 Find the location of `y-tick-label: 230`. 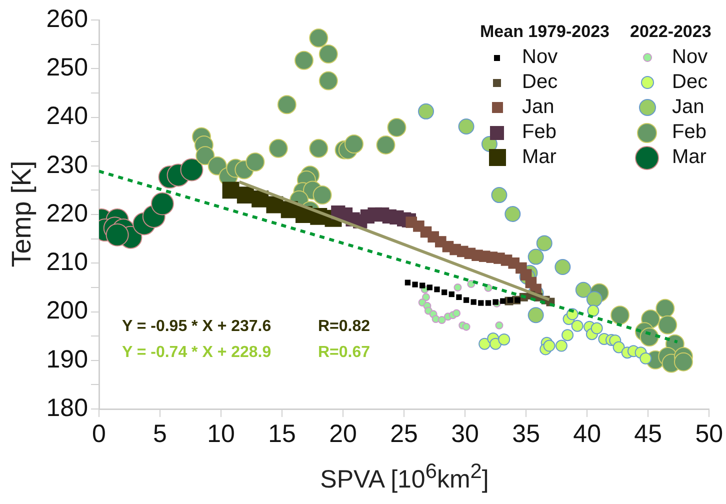

y-tick-label: 230 is located at coordinates (67, 164).